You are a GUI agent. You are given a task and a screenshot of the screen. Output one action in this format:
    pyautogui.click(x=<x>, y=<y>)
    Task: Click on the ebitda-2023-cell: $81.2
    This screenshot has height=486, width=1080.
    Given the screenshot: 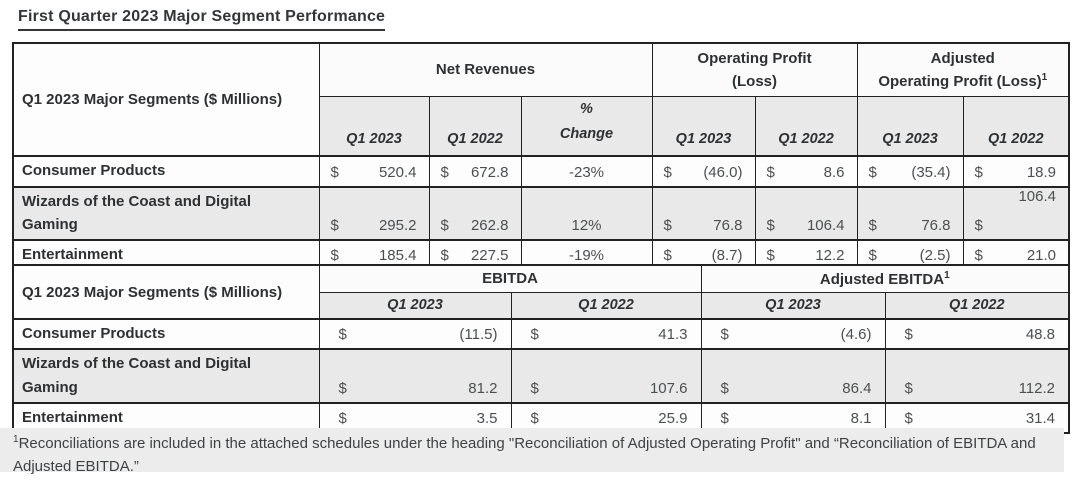 What is the action you would take?
    pyautogui.click(x=415, y=376)
    